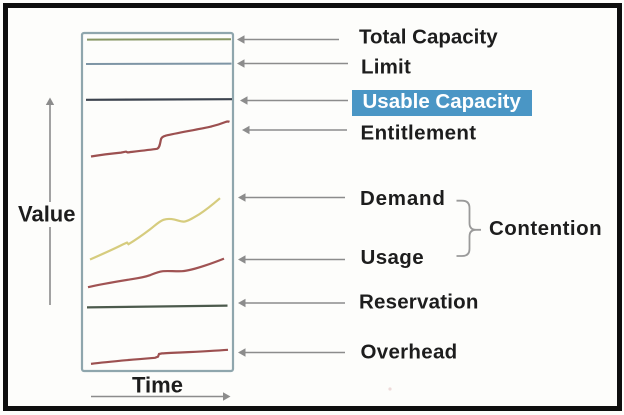  I want to click on svg-text: Contention, so click(545, 228).